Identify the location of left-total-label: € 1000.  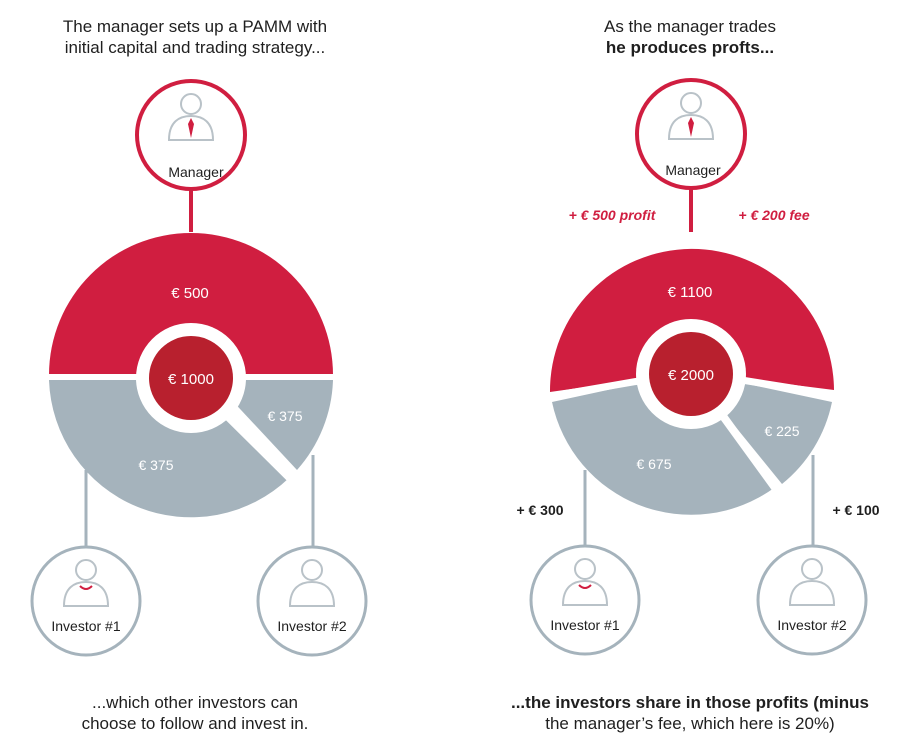
(191, 379).